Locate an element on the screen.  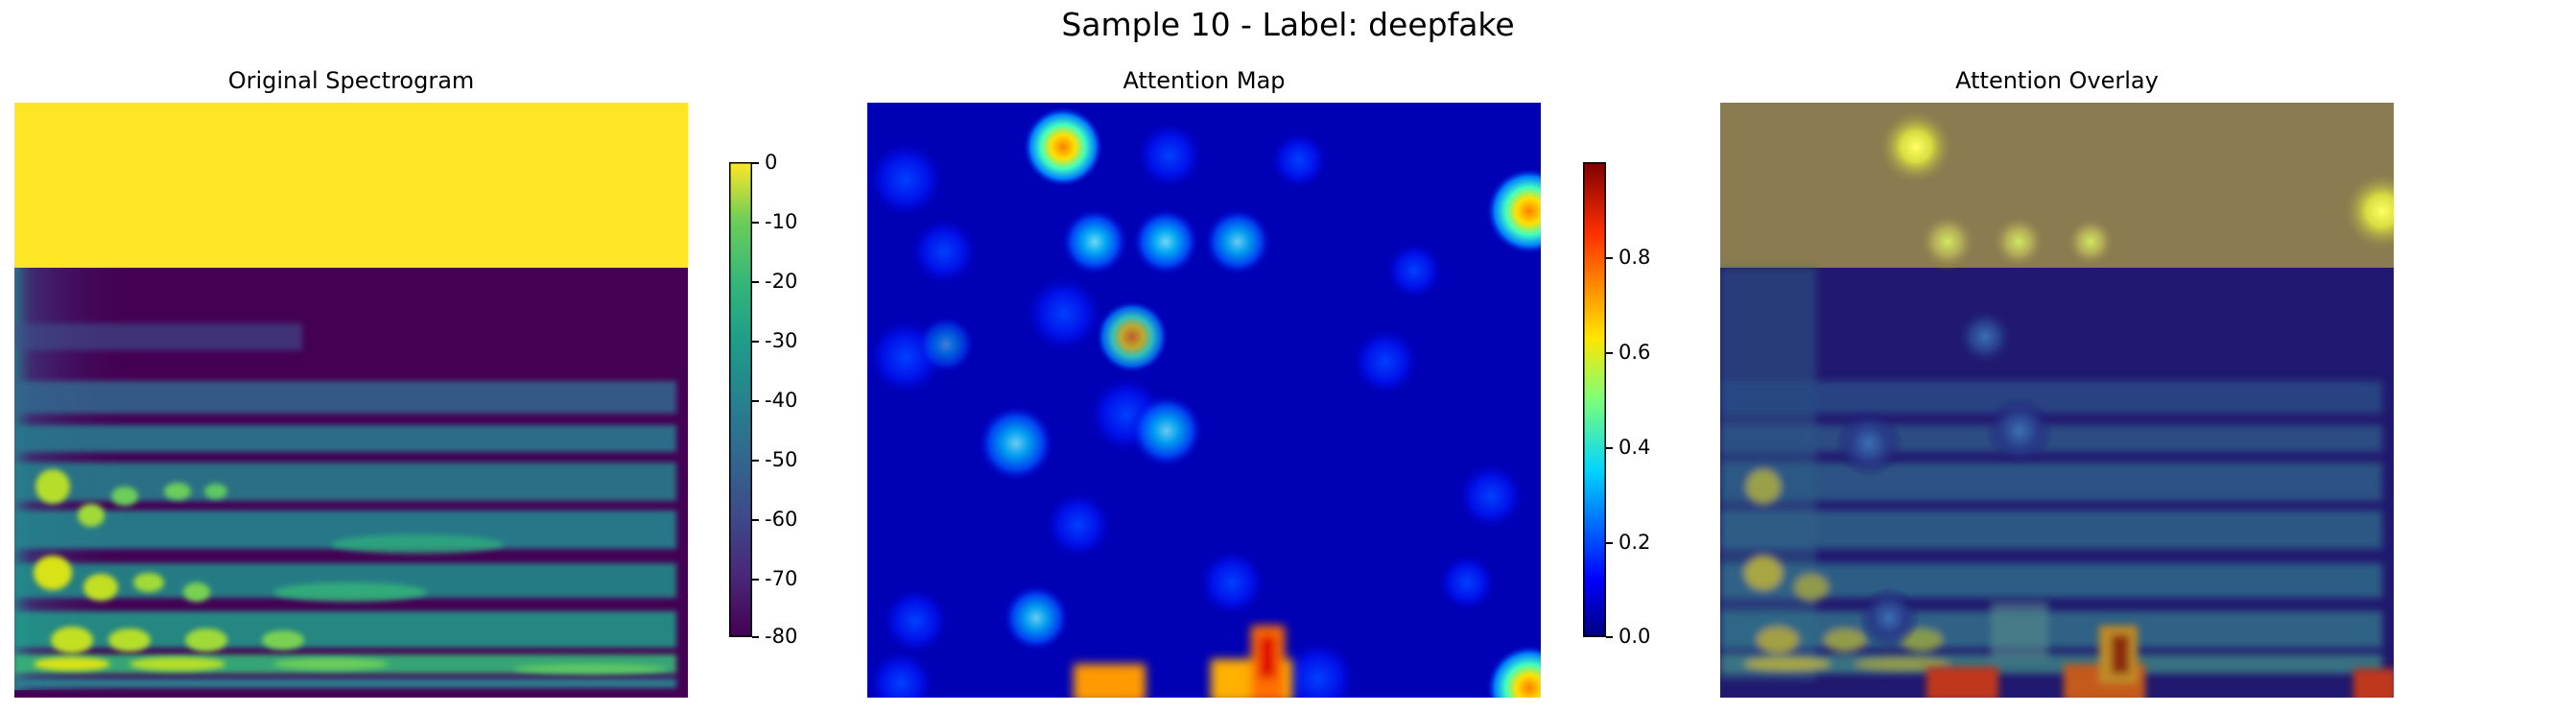
figure-suptitle: Sample 10 - Label: deepfake is located at coordinates (1288, 24).